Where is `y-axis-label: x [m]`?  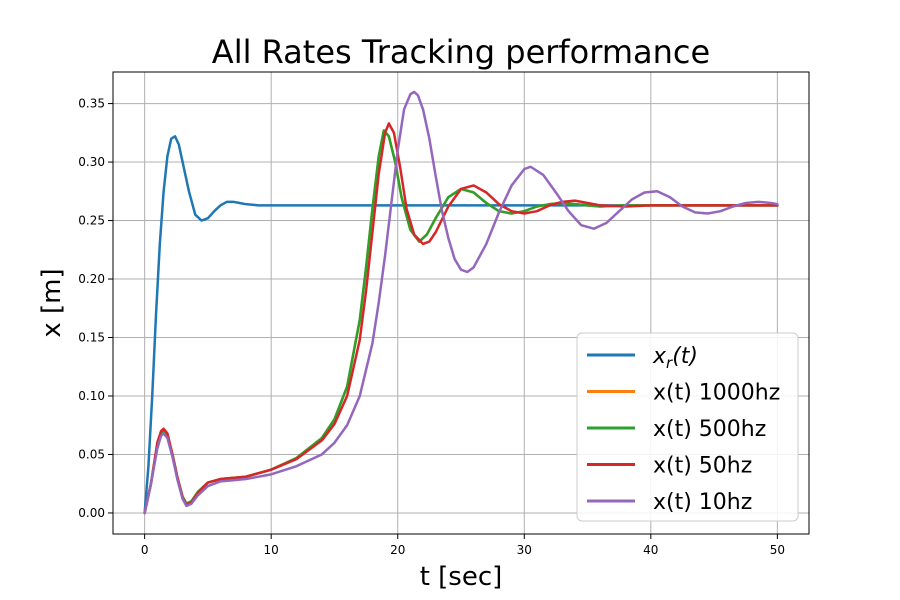
y-axis-label: x [m] is located at coordinates (52, 302).